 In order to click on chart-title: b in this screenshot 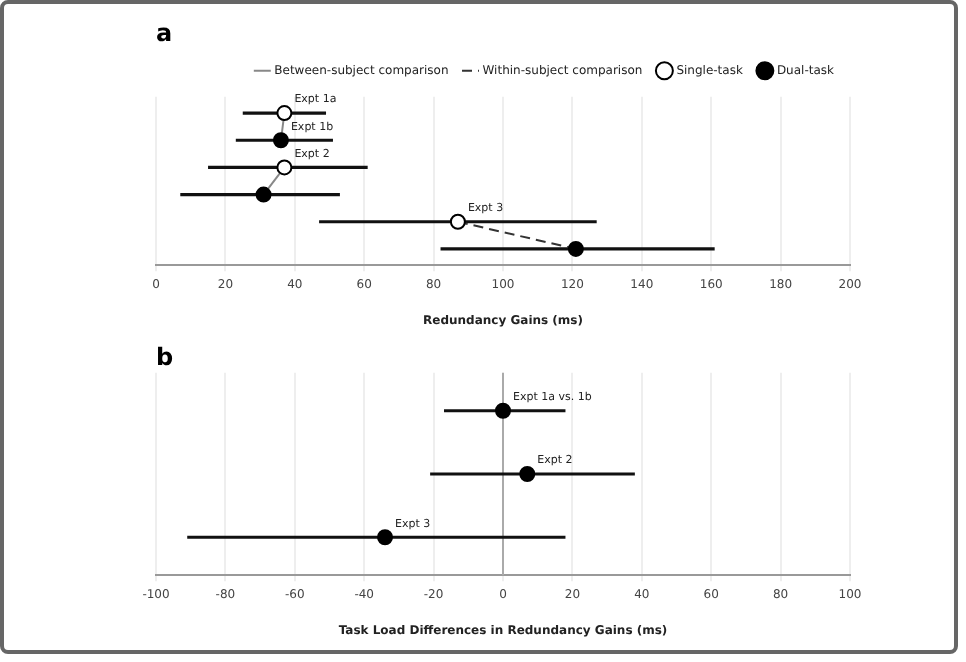, I will do `click(165, 356)`.